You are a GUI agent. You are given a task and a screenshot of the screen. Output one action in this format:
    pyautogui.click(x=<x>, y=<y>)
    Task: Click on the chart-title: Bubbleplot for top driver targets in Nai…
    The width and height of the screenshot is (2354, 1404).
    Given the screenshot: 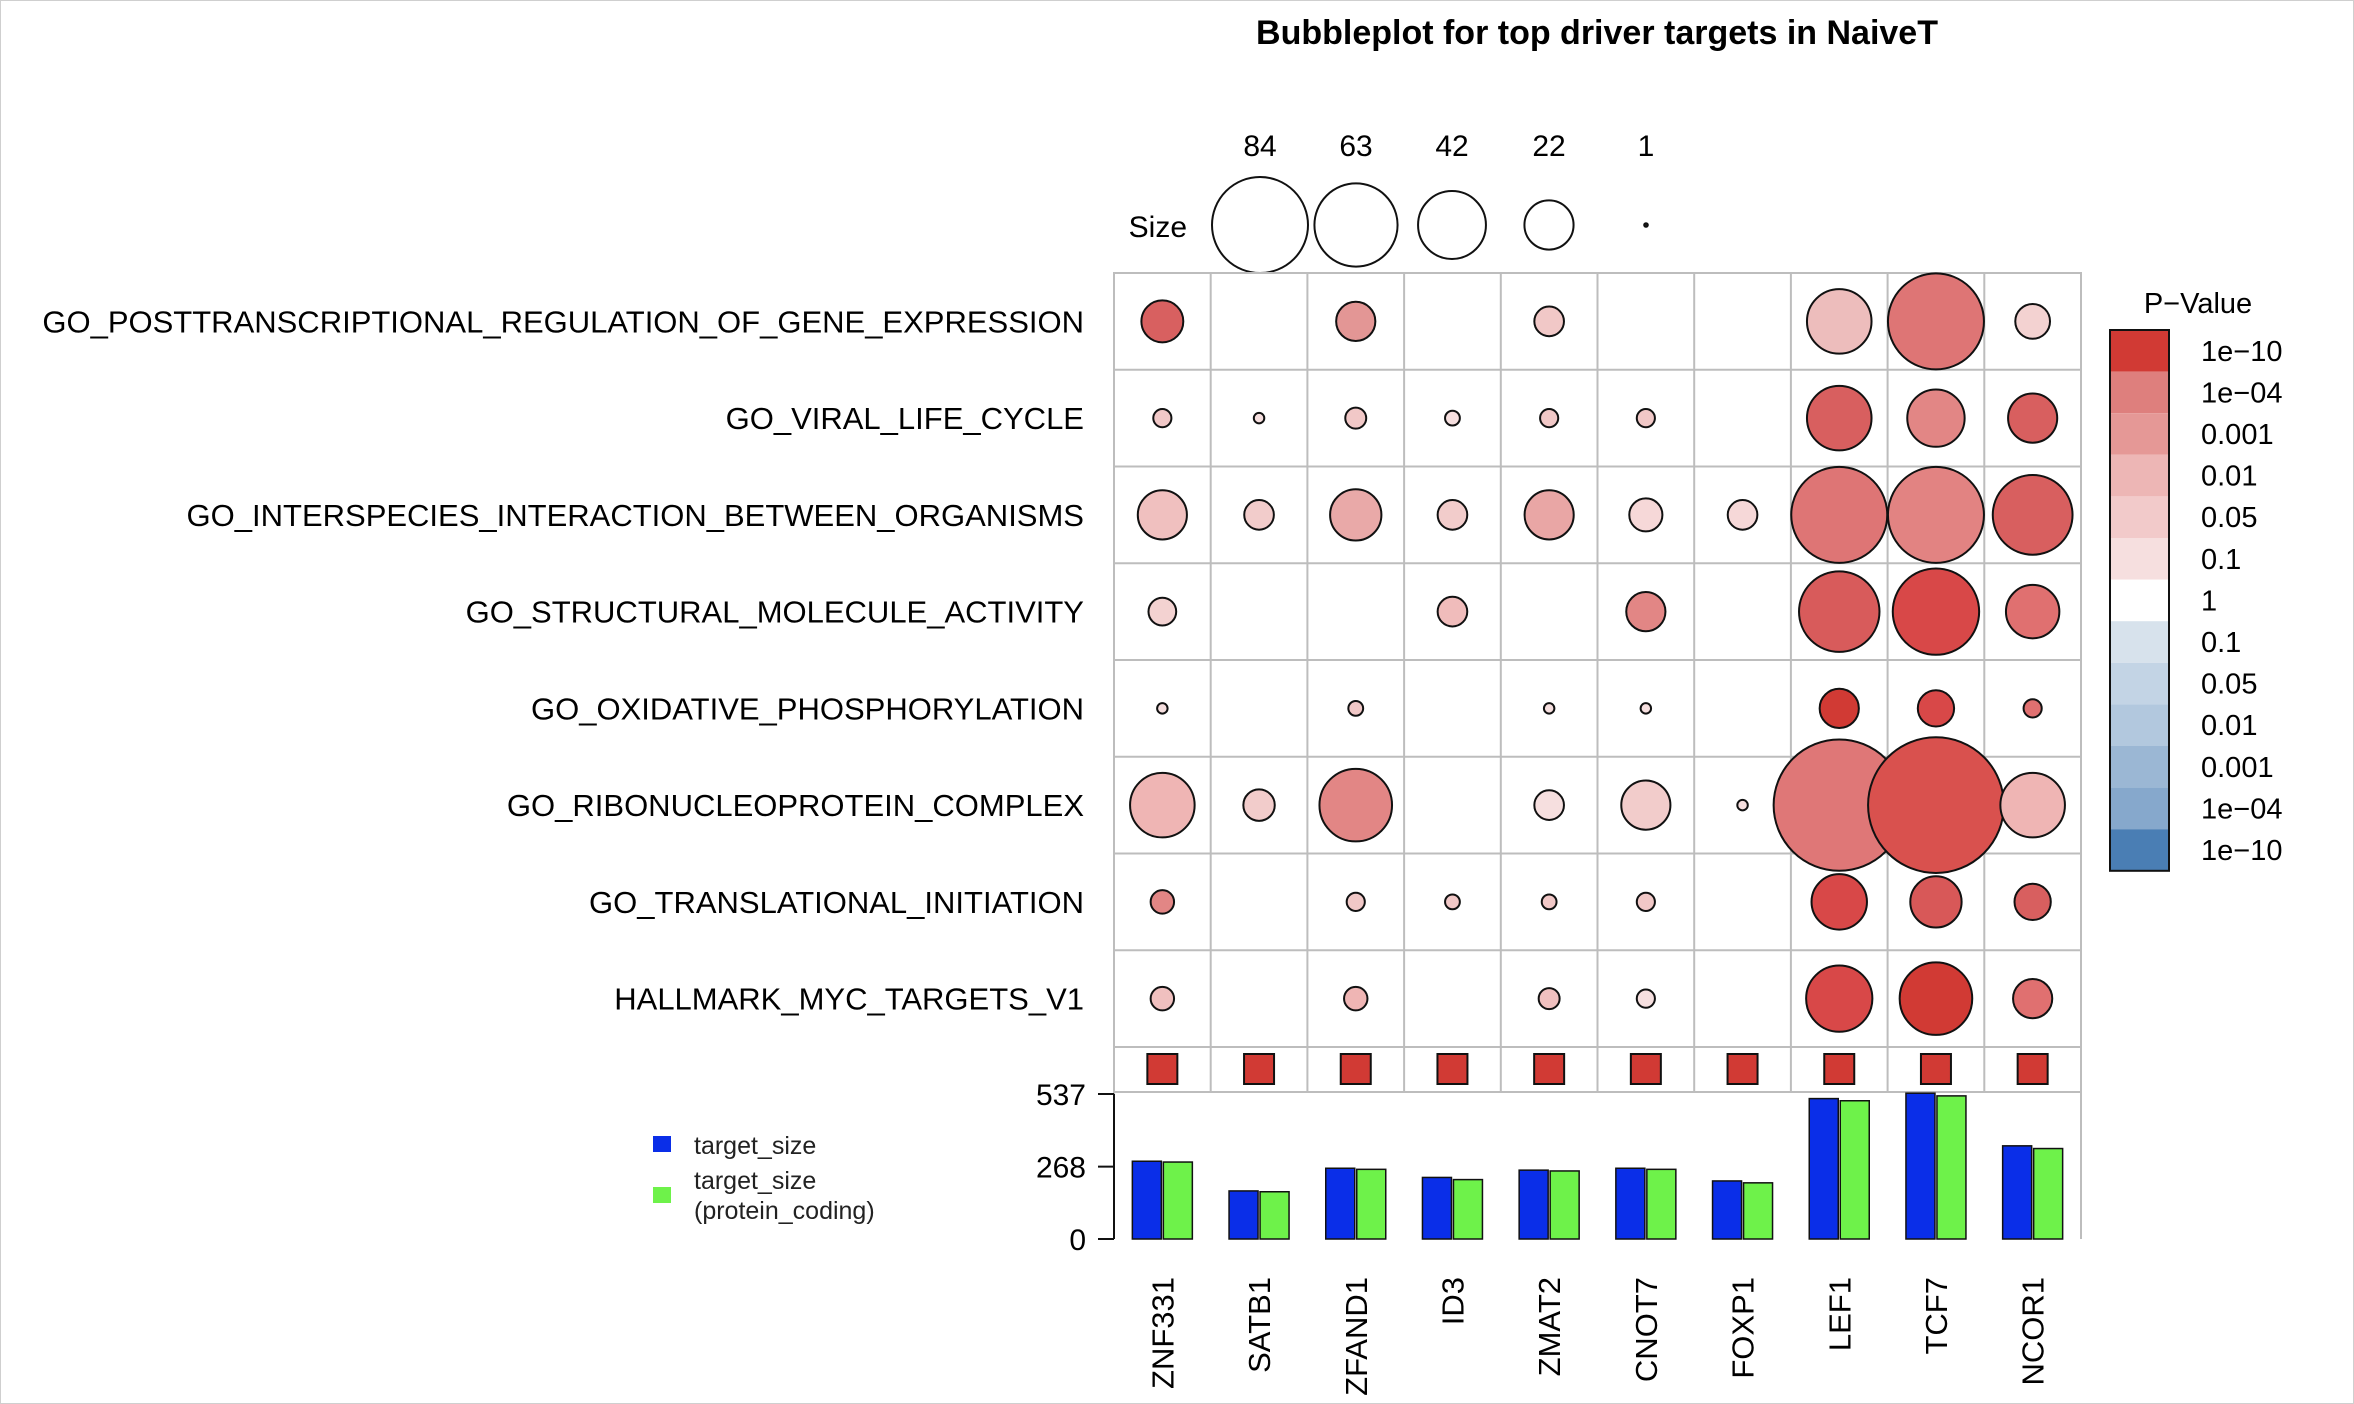 What is the action you would take?
    pyautogui.click(x=1597, y=33)
    